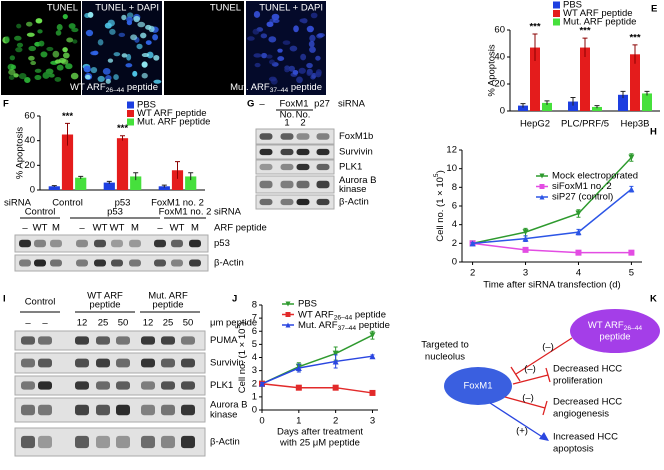  I want to click on lane-label: p27, so click(322, 104).